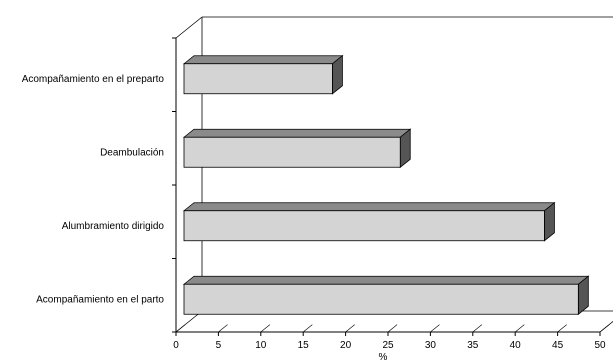 The width and height of the screenshot is (613, 363). I want to click on x-axis-ticks: 0 5 10 15 20 25 30 35 40 45 50, so click(391, 337).